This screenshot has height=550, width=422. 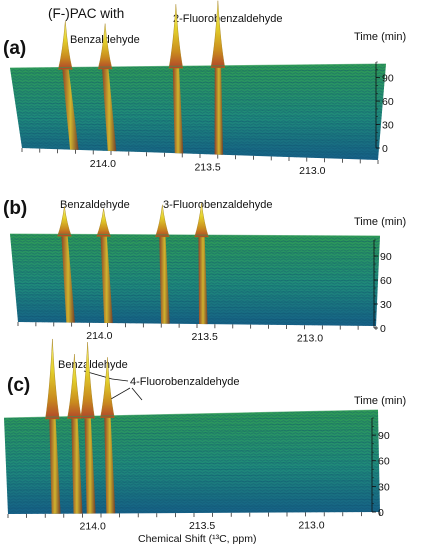 I want to click on panel-c-ylabel: Time (min), so click(x=380, y=401).